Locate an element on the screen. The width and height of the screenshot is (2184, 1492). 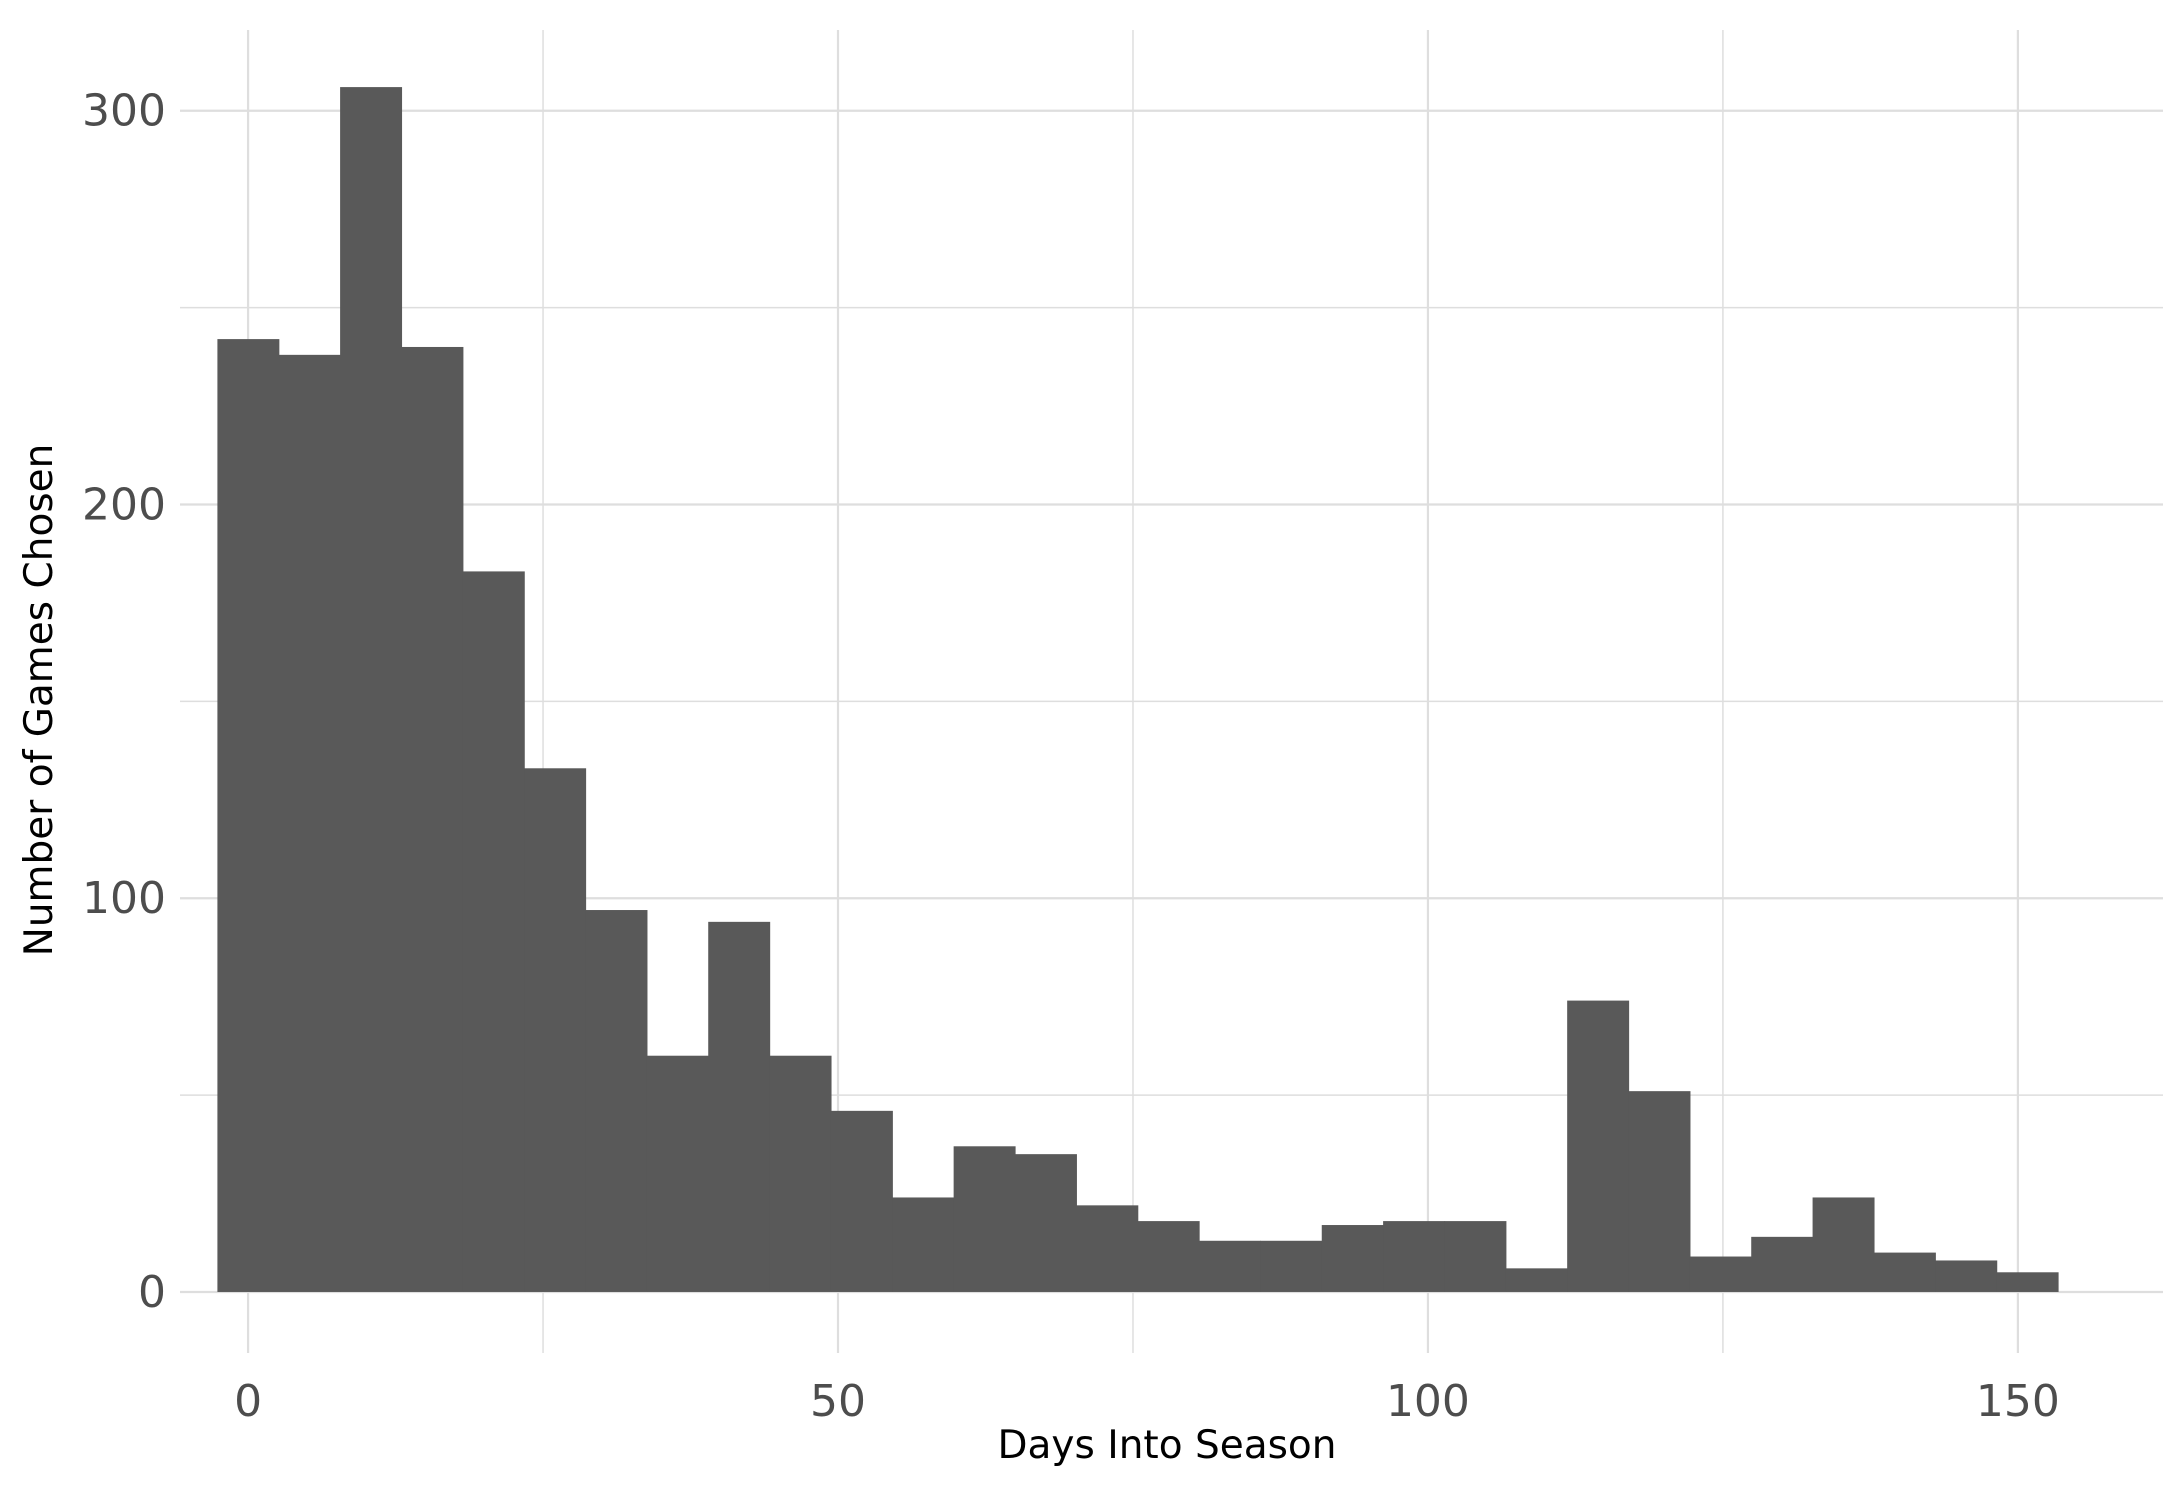
x-tick-label: 150 is located at coordinates (2018, 1401).